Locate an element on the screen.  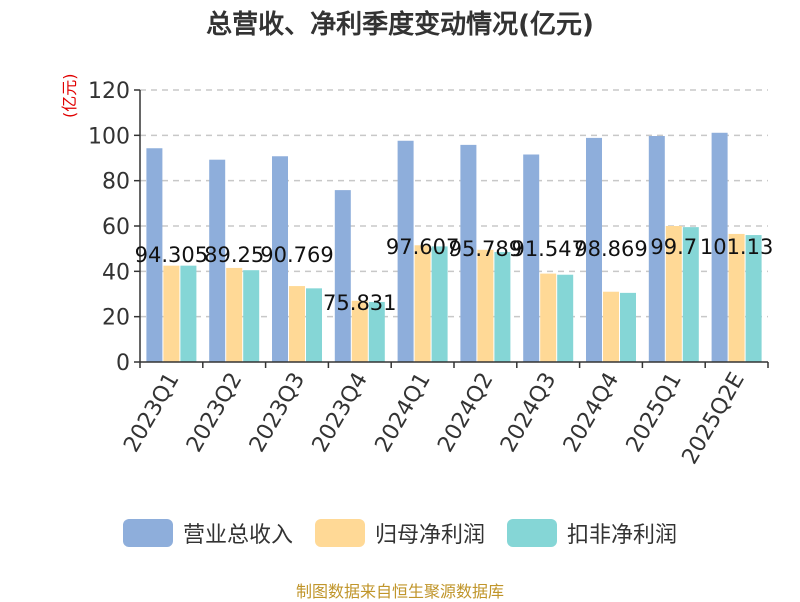
y-tick-label: 100 is located at coordinates (109, 136).